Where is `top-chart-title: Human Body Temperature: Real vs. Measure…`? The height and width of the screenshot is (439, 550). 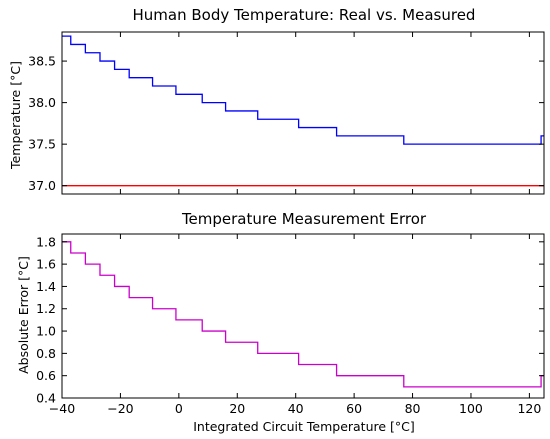
top-chart-title: Human Body Temperature: Real vs. Measure… is located at coordinates (304, 15).